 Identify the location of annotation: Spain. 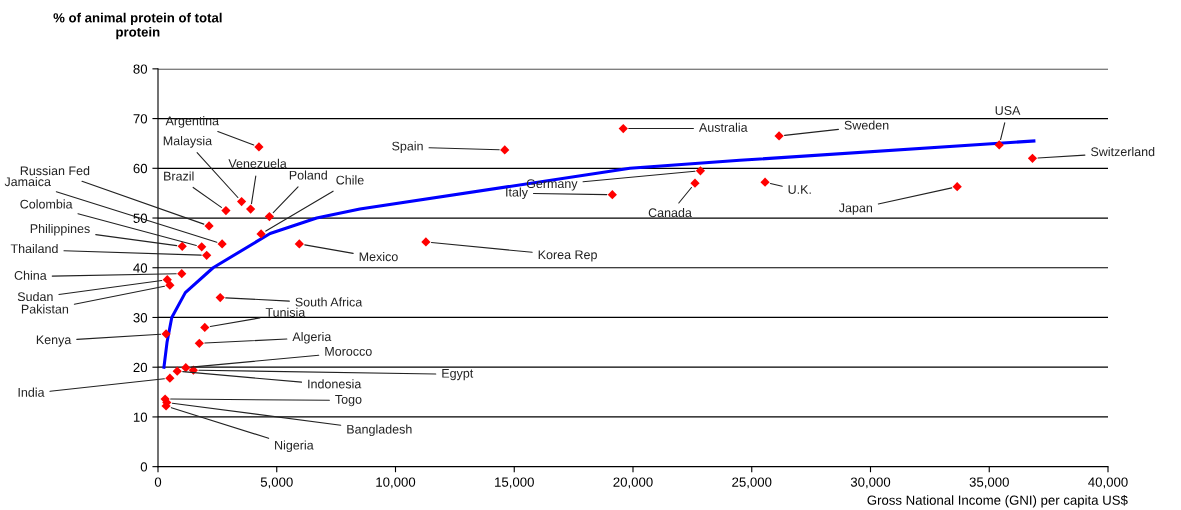
(407, 147).